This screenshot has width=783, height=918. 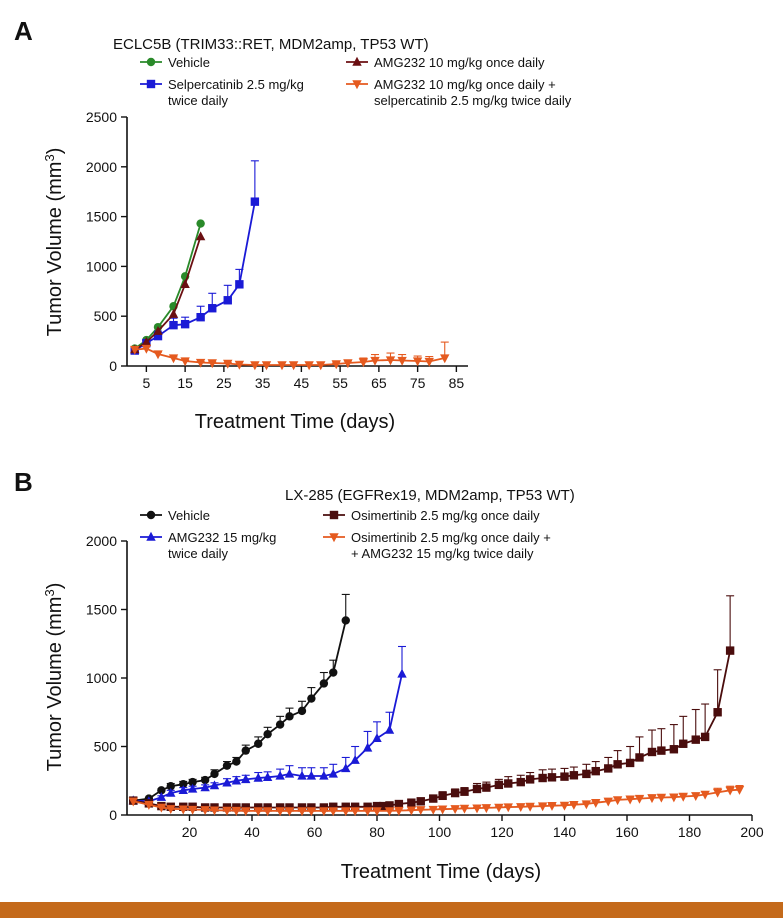 What do you see at coordinates (113, 815) in the screenshot?
I see `chart-b-y-tick-label: 0` at bounding box center [113, 815].